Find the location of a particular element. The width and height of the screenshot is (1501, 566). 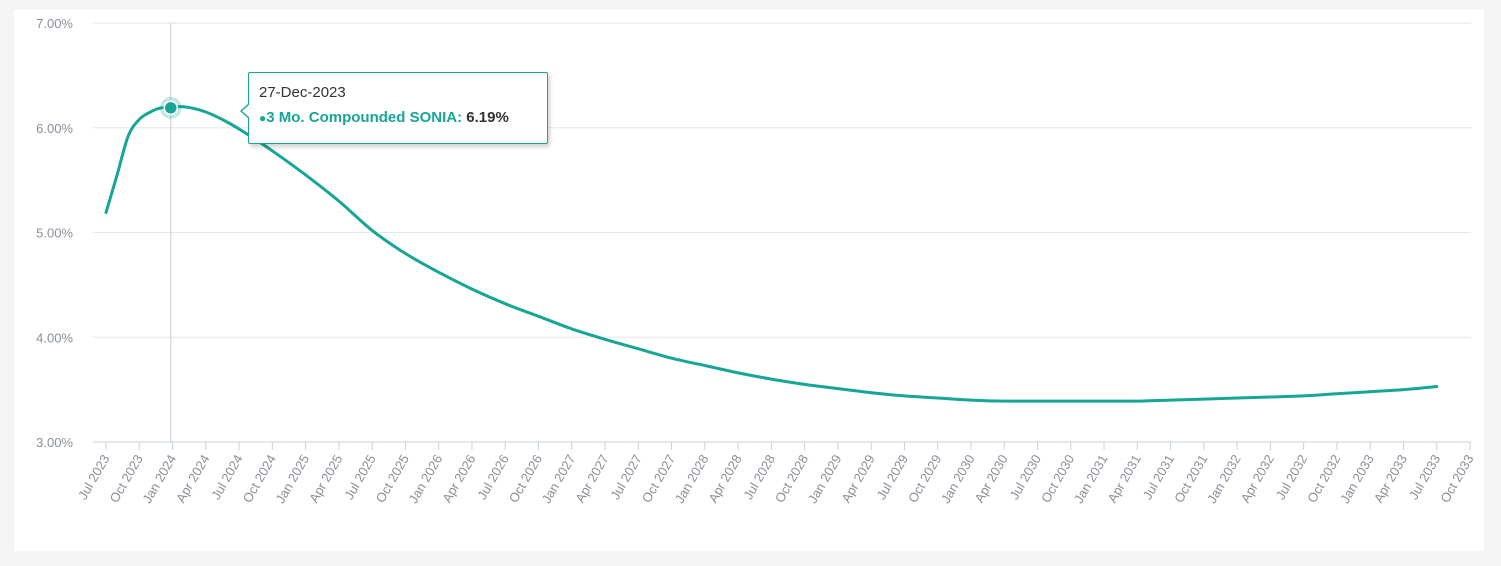

x-tick-label: Jul 2025 is located at coordinates (360, 477).